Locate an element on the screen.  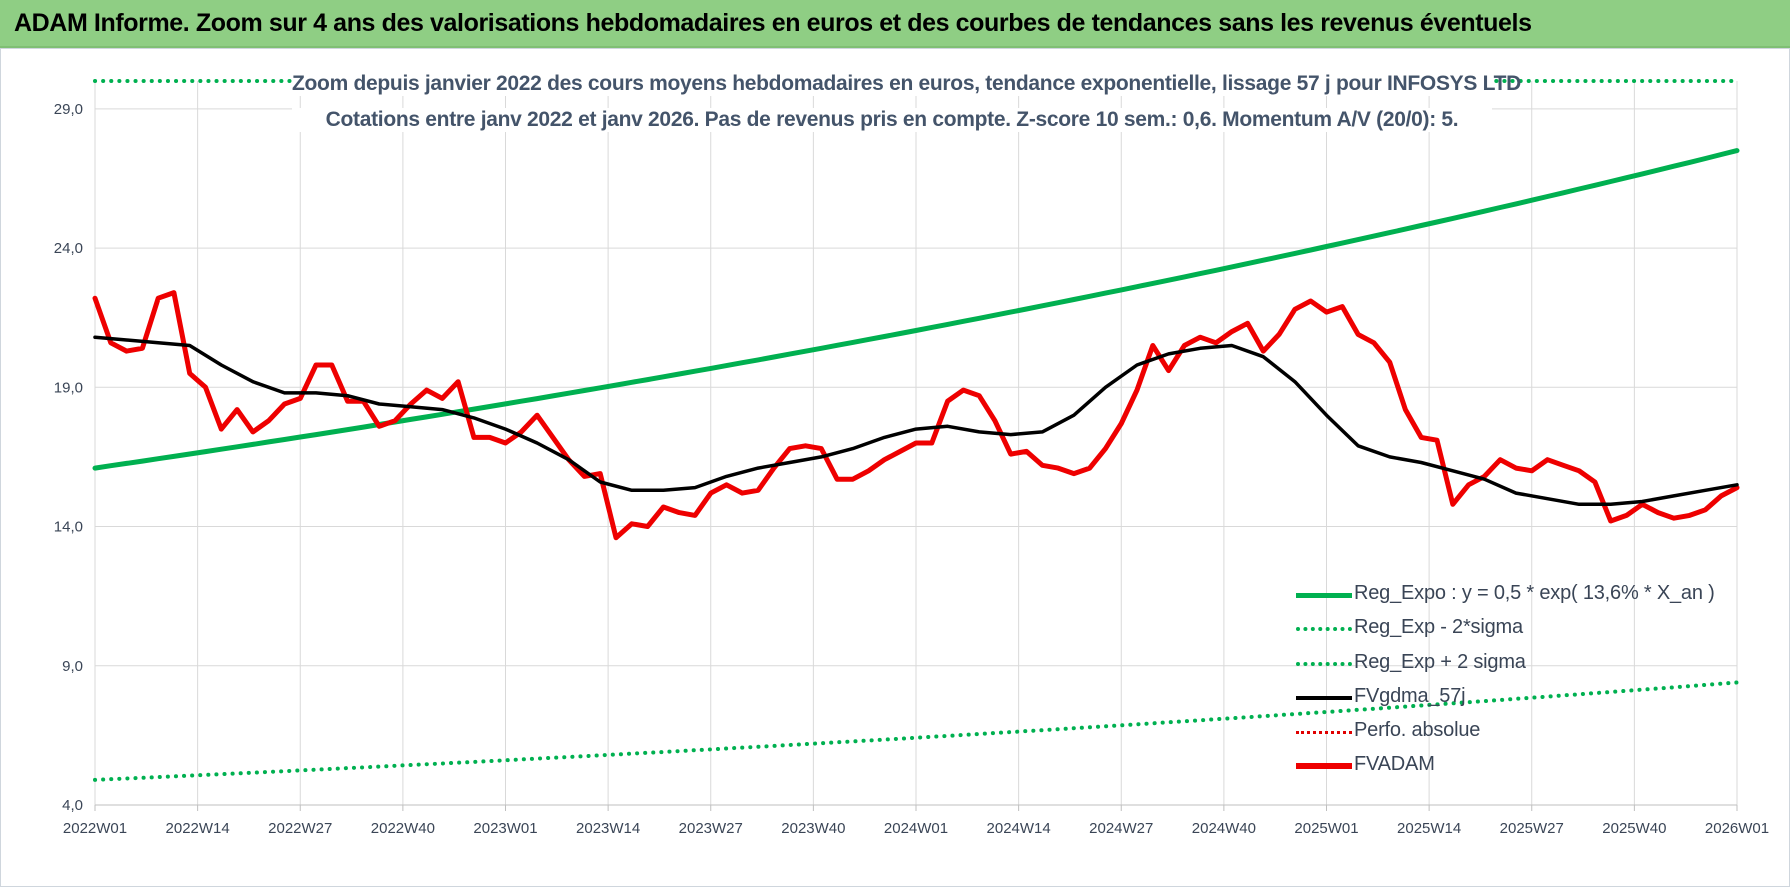
x-tick-label: 2025W01 is located at coordinates (1326, 828).